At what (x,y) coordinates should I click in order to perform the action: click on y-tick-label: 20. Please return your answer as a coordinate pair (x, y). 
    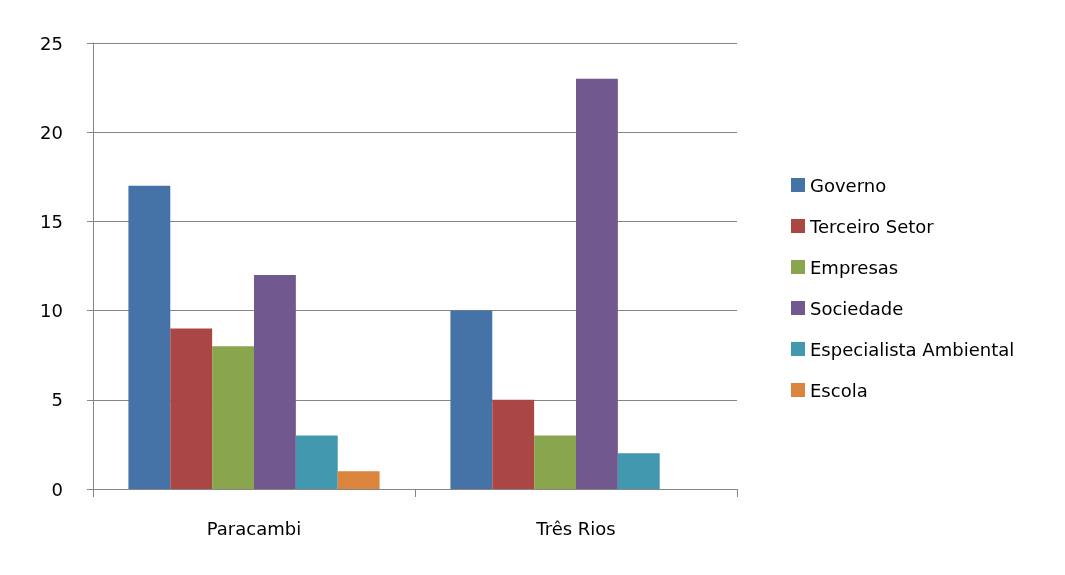
    Looking at the image, I should click on (51, 132).